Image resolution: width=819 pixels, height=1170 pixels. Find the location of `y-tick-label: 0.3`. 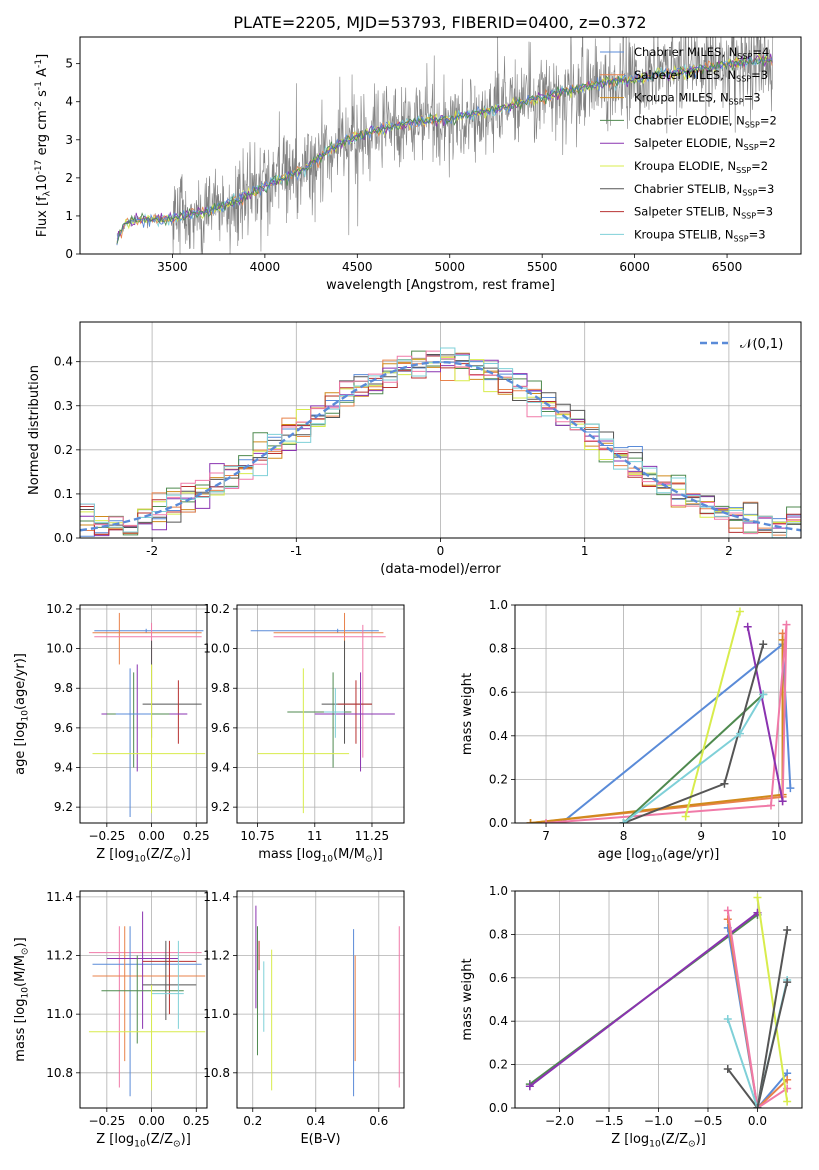

y-tick-label: 0.3 is located at coordinates (63, 406).